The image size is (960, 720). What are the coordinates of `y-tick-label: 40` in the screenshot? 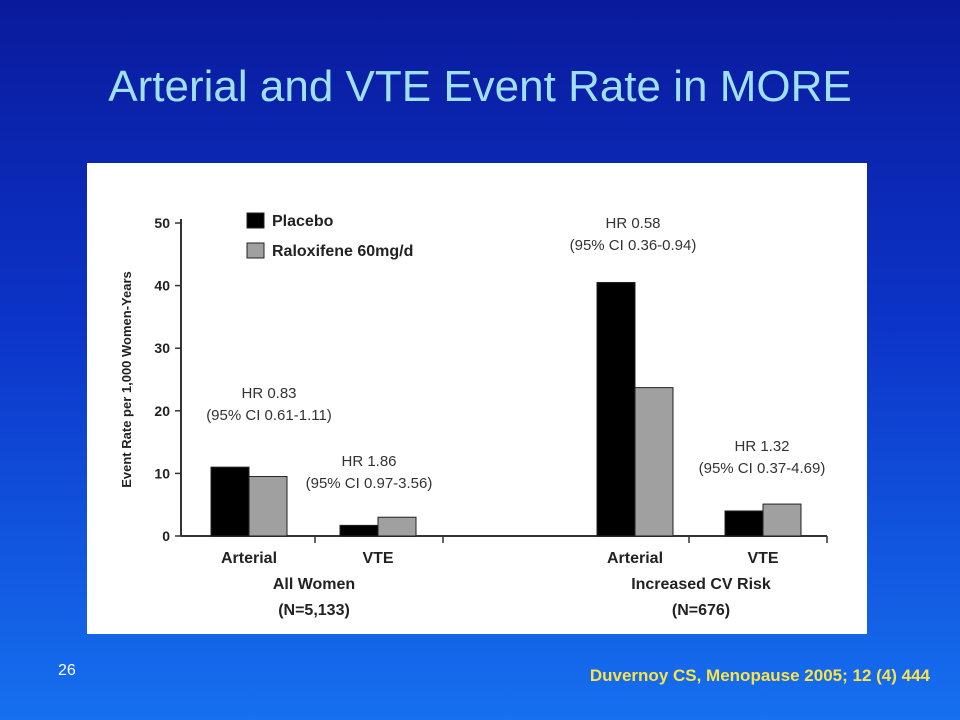 It's located at (162, 286).